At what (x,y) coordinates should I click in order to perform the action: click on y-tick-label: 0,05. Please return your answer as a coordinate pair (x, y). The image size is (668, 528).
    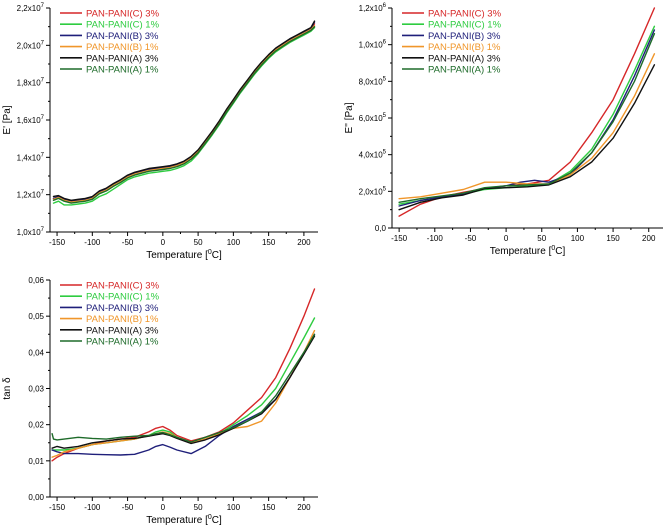
    Looking at the image, I should click on (36, 316).